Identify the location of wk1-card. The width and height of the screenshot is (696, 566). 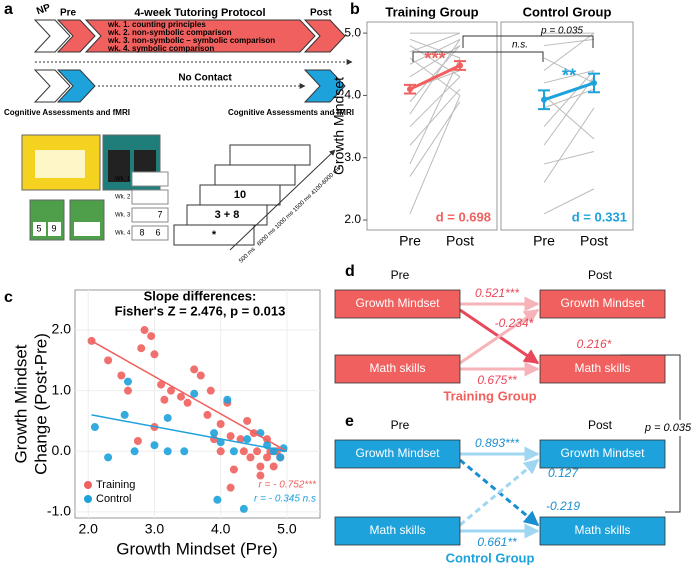
(150, 179).